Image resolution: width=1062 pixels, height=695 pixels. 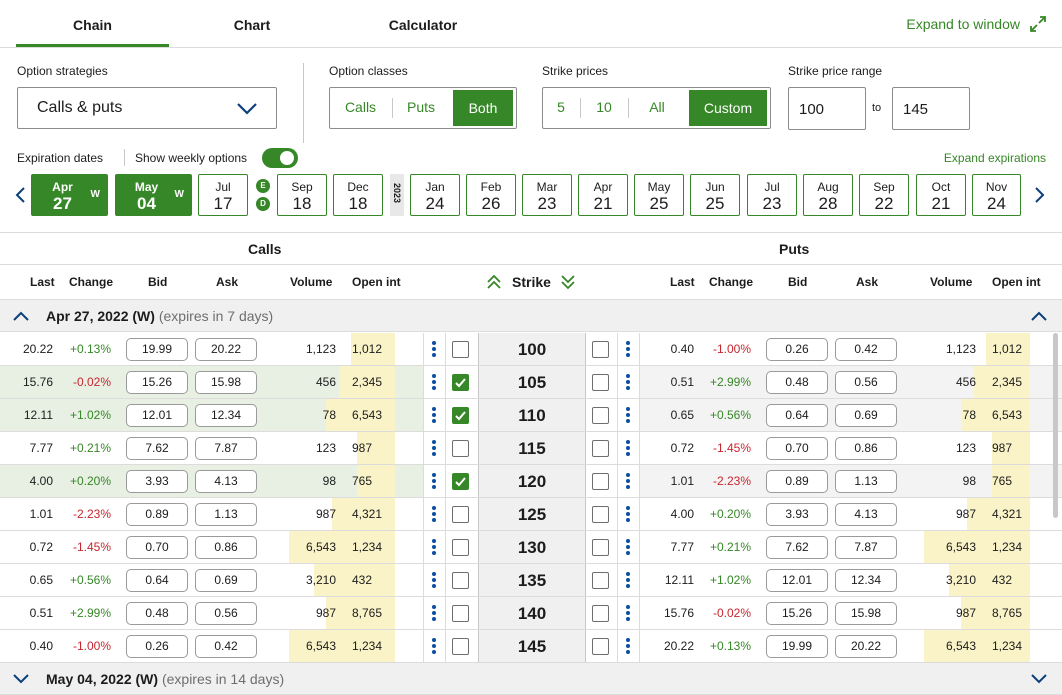 I want to click on put-ask: 0.56, so click(x=866, y=382).